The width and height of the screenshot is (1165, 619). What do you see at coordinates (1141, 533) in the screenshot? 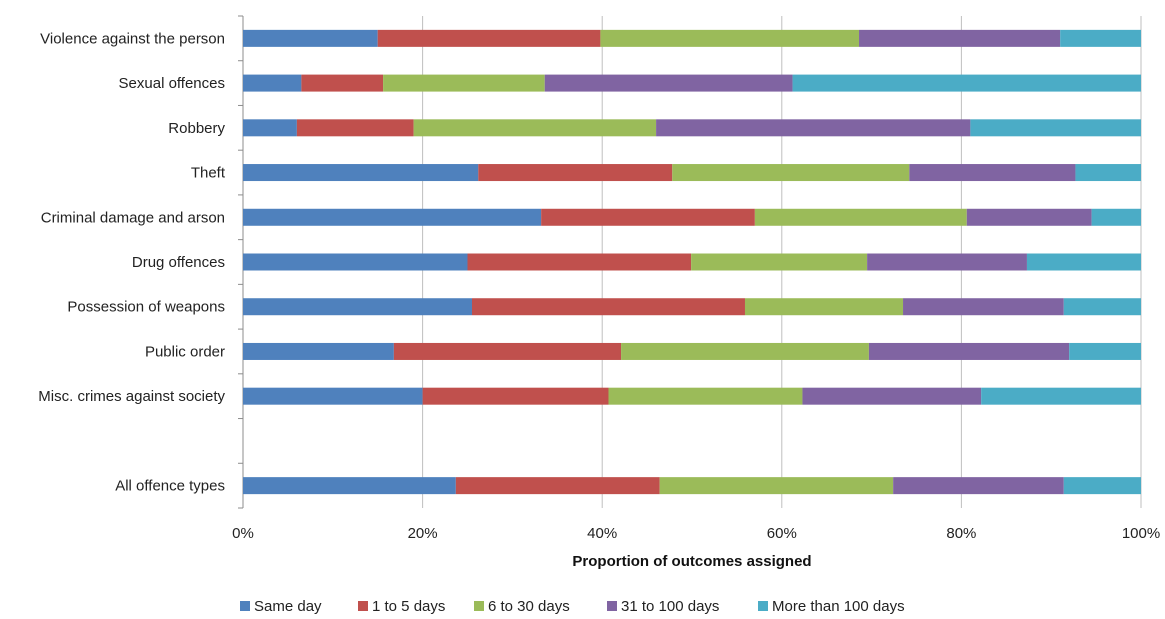
I see `x-tick-label: 100%` at bounding box center [1141, 533].